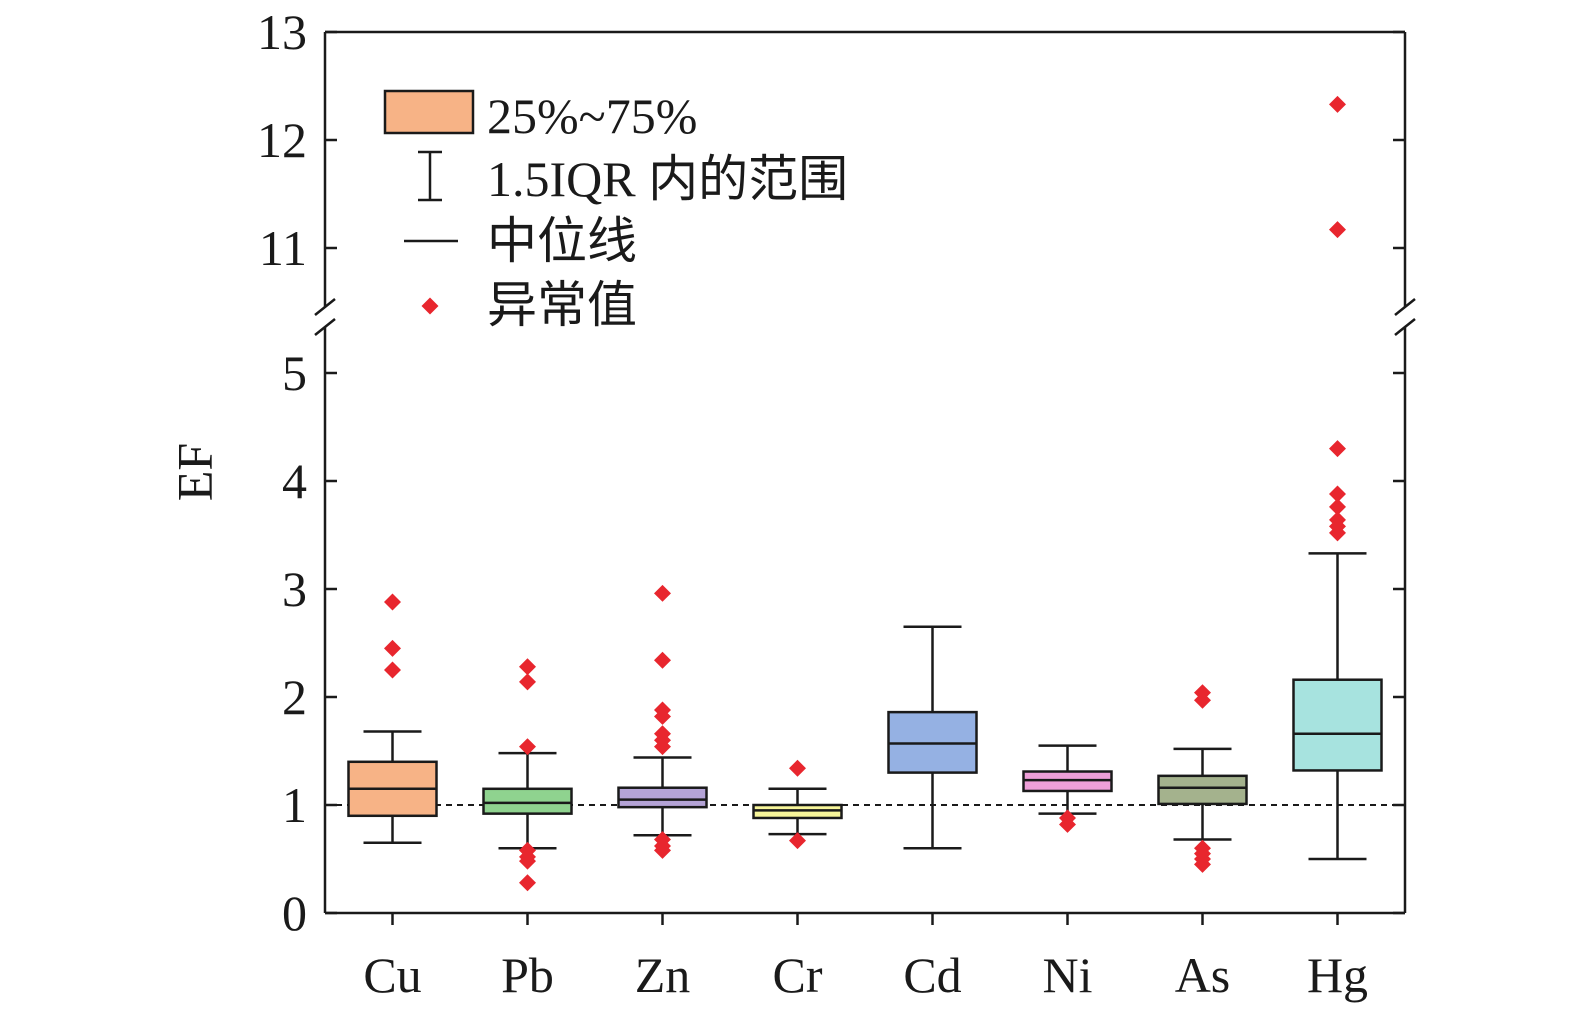 Image resolution: width=1575 pixels, height=1017 pixels. Describe the element at coordinates (282, 32) in the screenshot. I see `y-tick-13: 13` at that location.